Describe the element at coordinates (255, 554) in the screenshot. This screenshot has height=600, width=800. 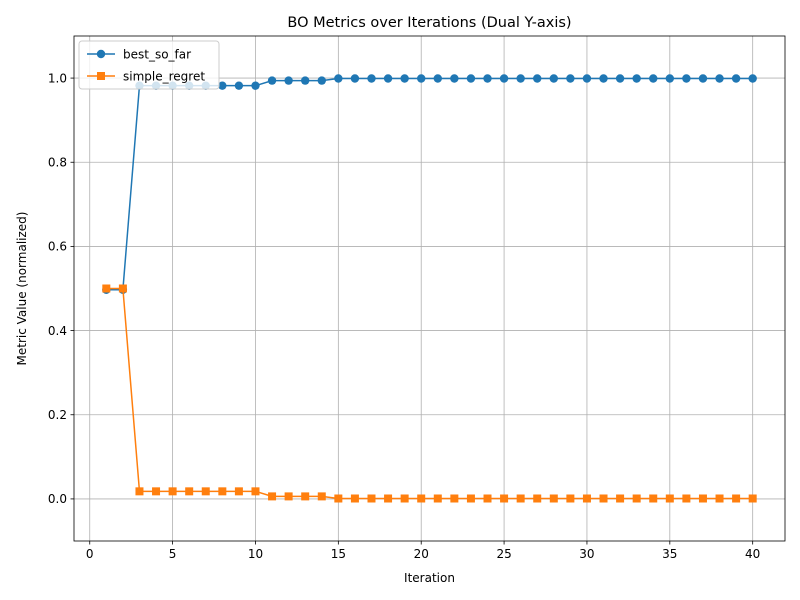
I see `x-tick-label: 10` at that location.